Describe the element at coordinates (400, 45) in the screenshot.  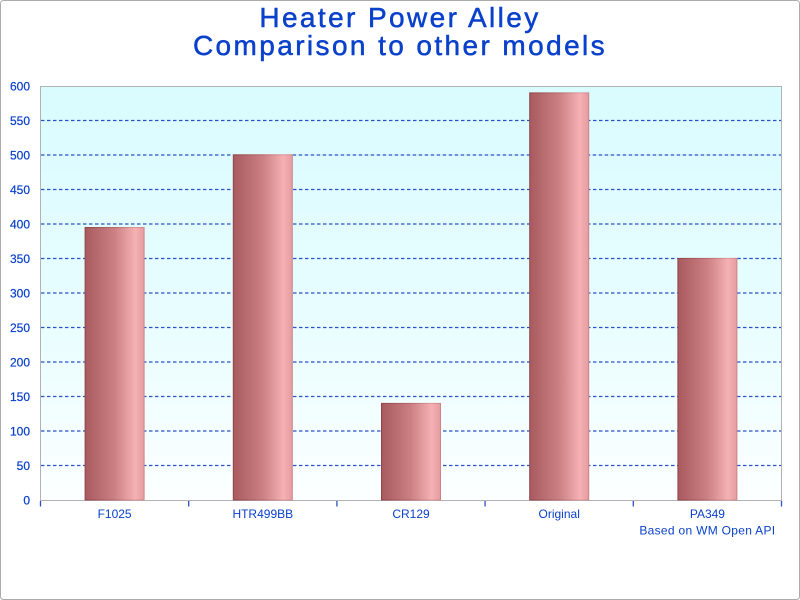
I see `svg-text: Comparison to other models` at that location.